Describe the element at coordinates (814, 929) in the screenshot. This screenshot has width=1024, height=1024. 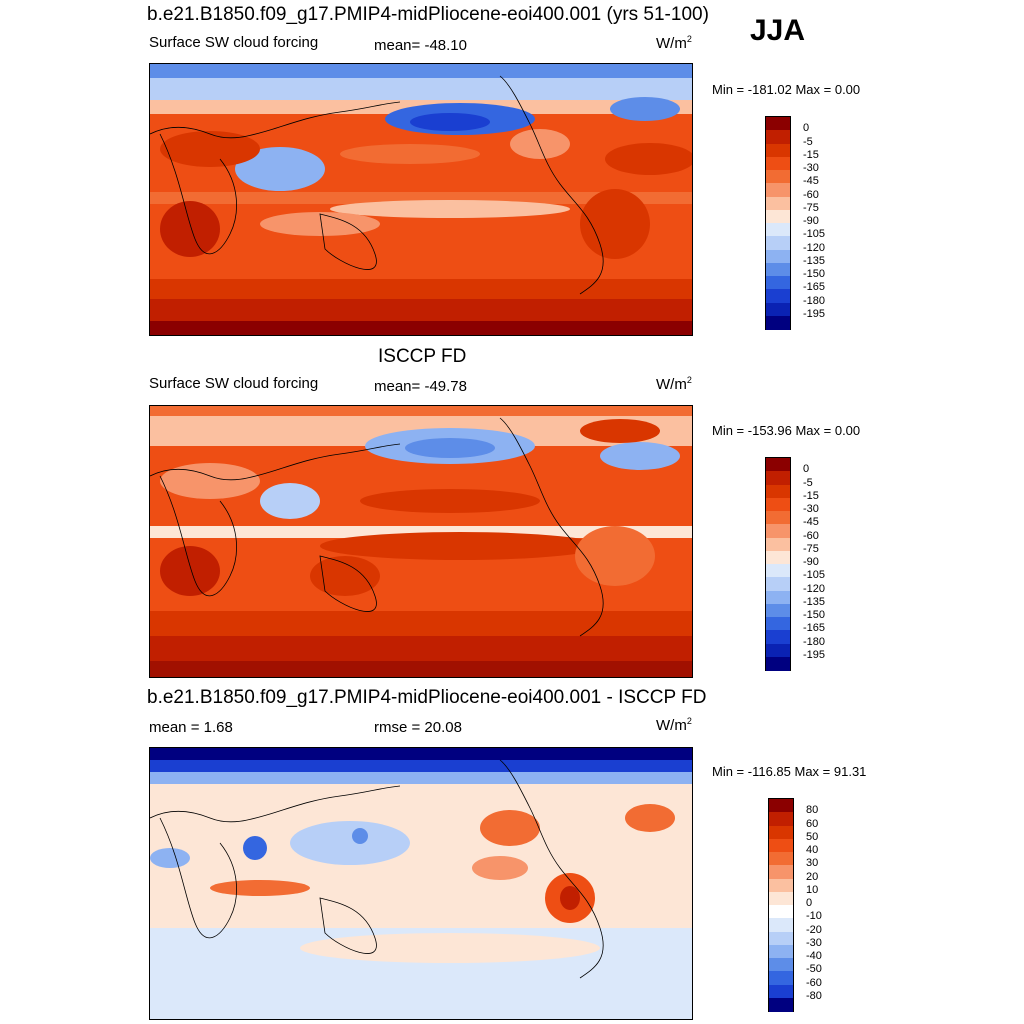
I see `colorbar-tick-label: -20` at that location.